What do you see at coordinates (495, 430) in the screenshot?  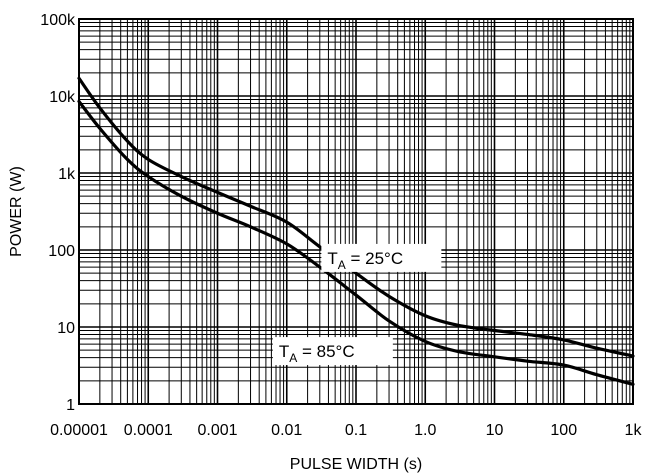 I see `x-tick-label: 10` at bounding box center [495, 430].